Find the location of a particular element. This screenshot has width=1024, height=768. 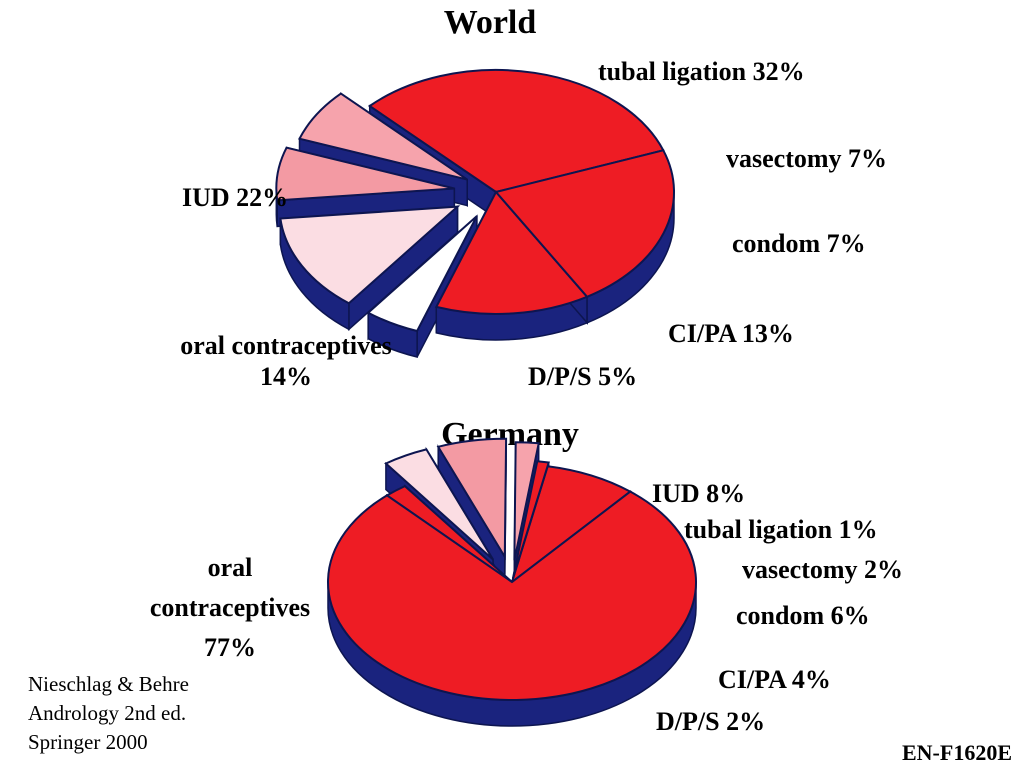

world-slice-condom is located at coordinates (365, 174).